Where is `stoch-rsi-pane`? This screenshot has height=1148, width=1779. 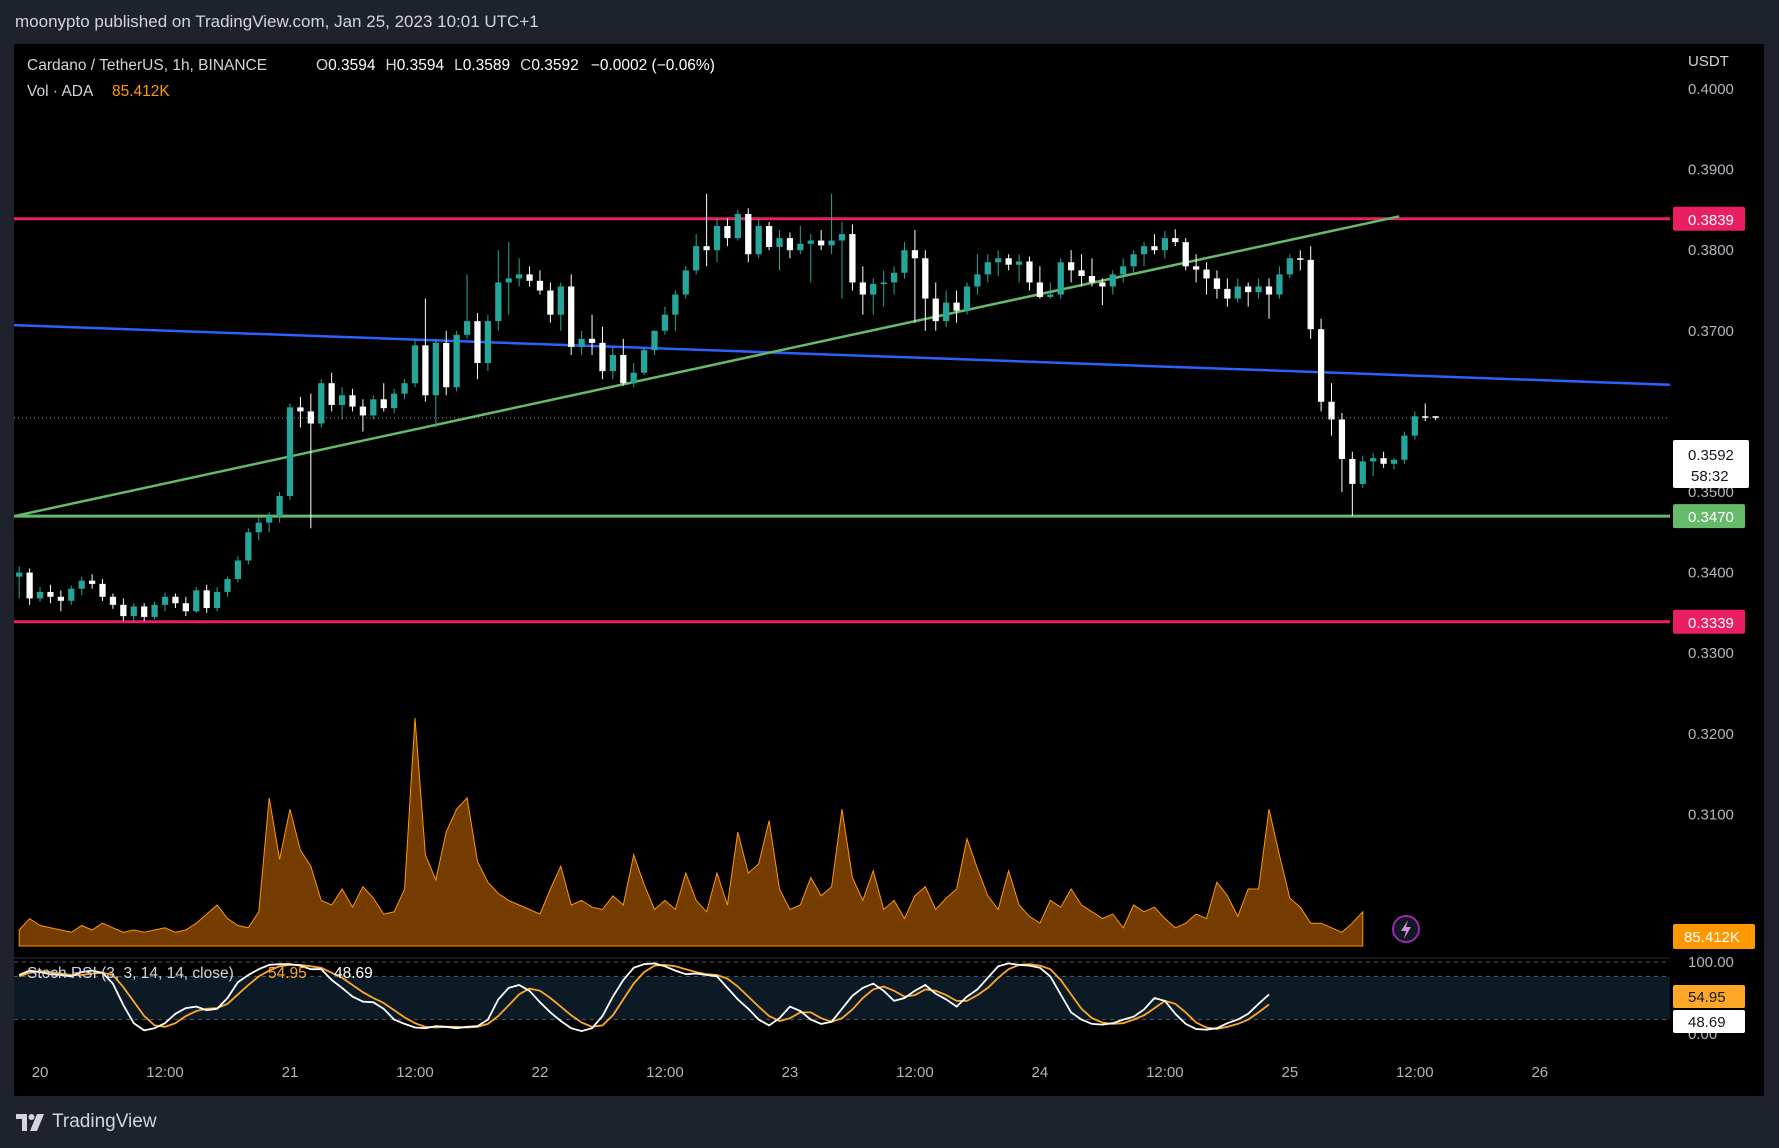
stoch-rsi-pane is located at coordinates (842, 997).